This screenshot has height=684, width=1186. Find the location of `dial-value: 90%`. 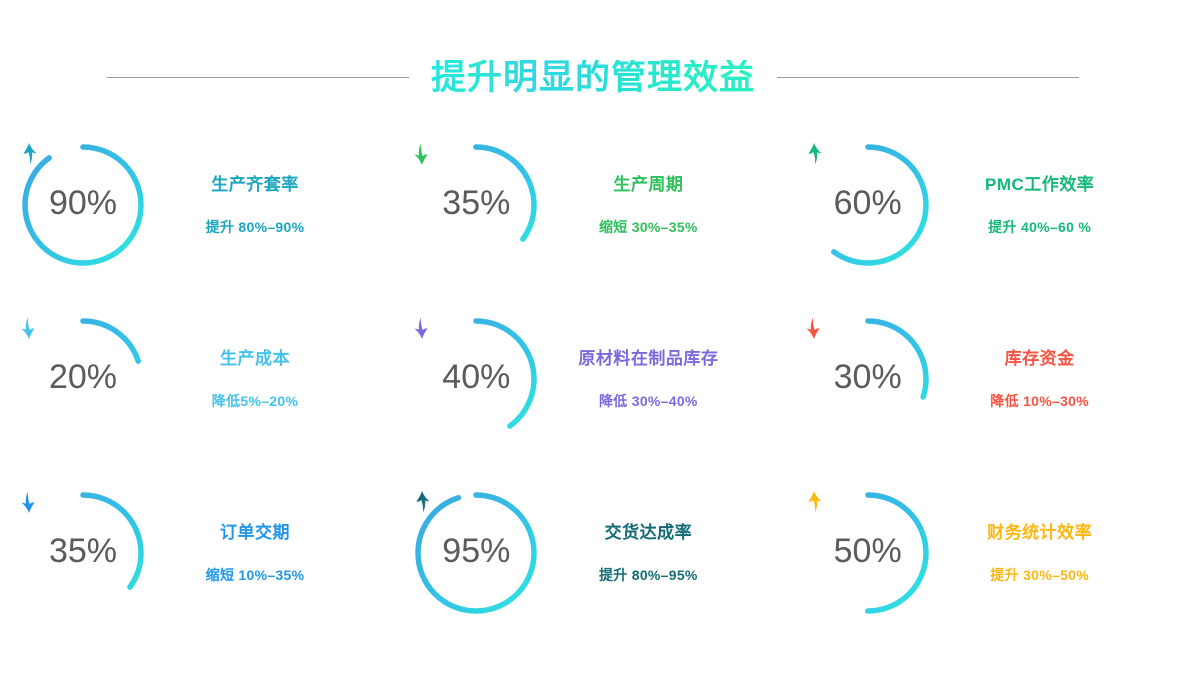

dial-value: 90% is located at coordinates (83, 203).